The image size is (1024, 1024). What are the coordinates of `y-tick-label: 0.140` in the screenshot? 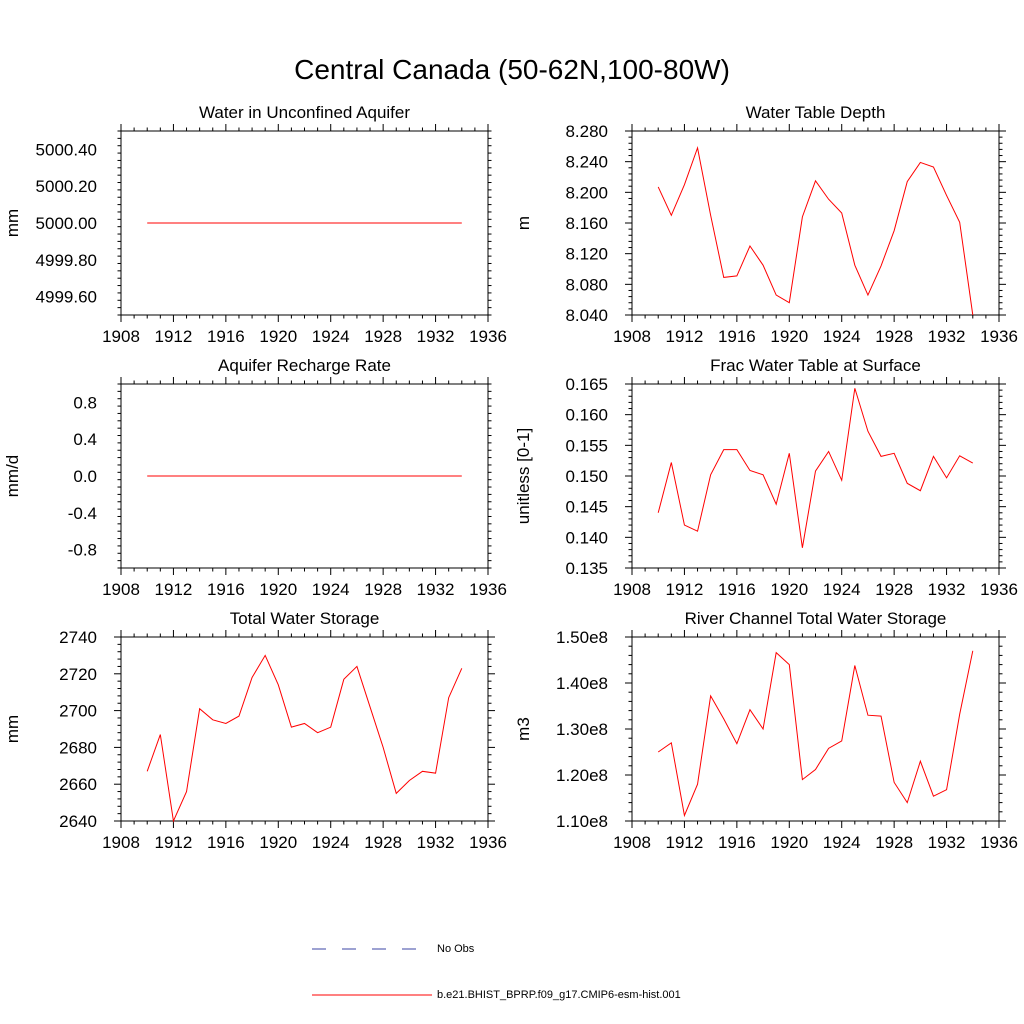 It's located at (586, 537).